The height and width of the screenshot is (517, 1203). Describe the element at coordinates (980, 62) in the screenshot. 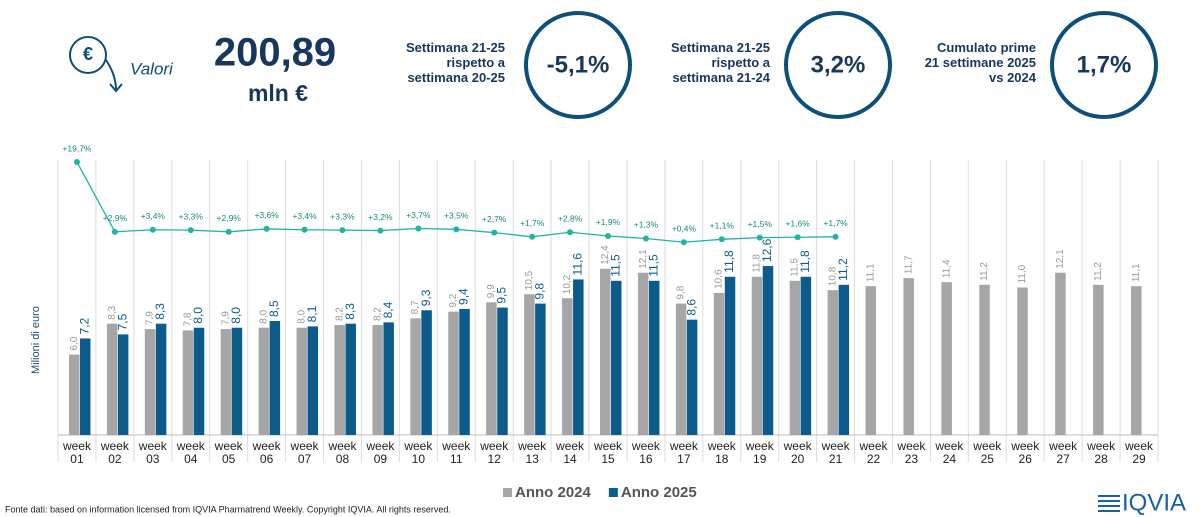

I see `comparison-label: Cumulato prime 21 settimane 2025 vs 2024` at that location.